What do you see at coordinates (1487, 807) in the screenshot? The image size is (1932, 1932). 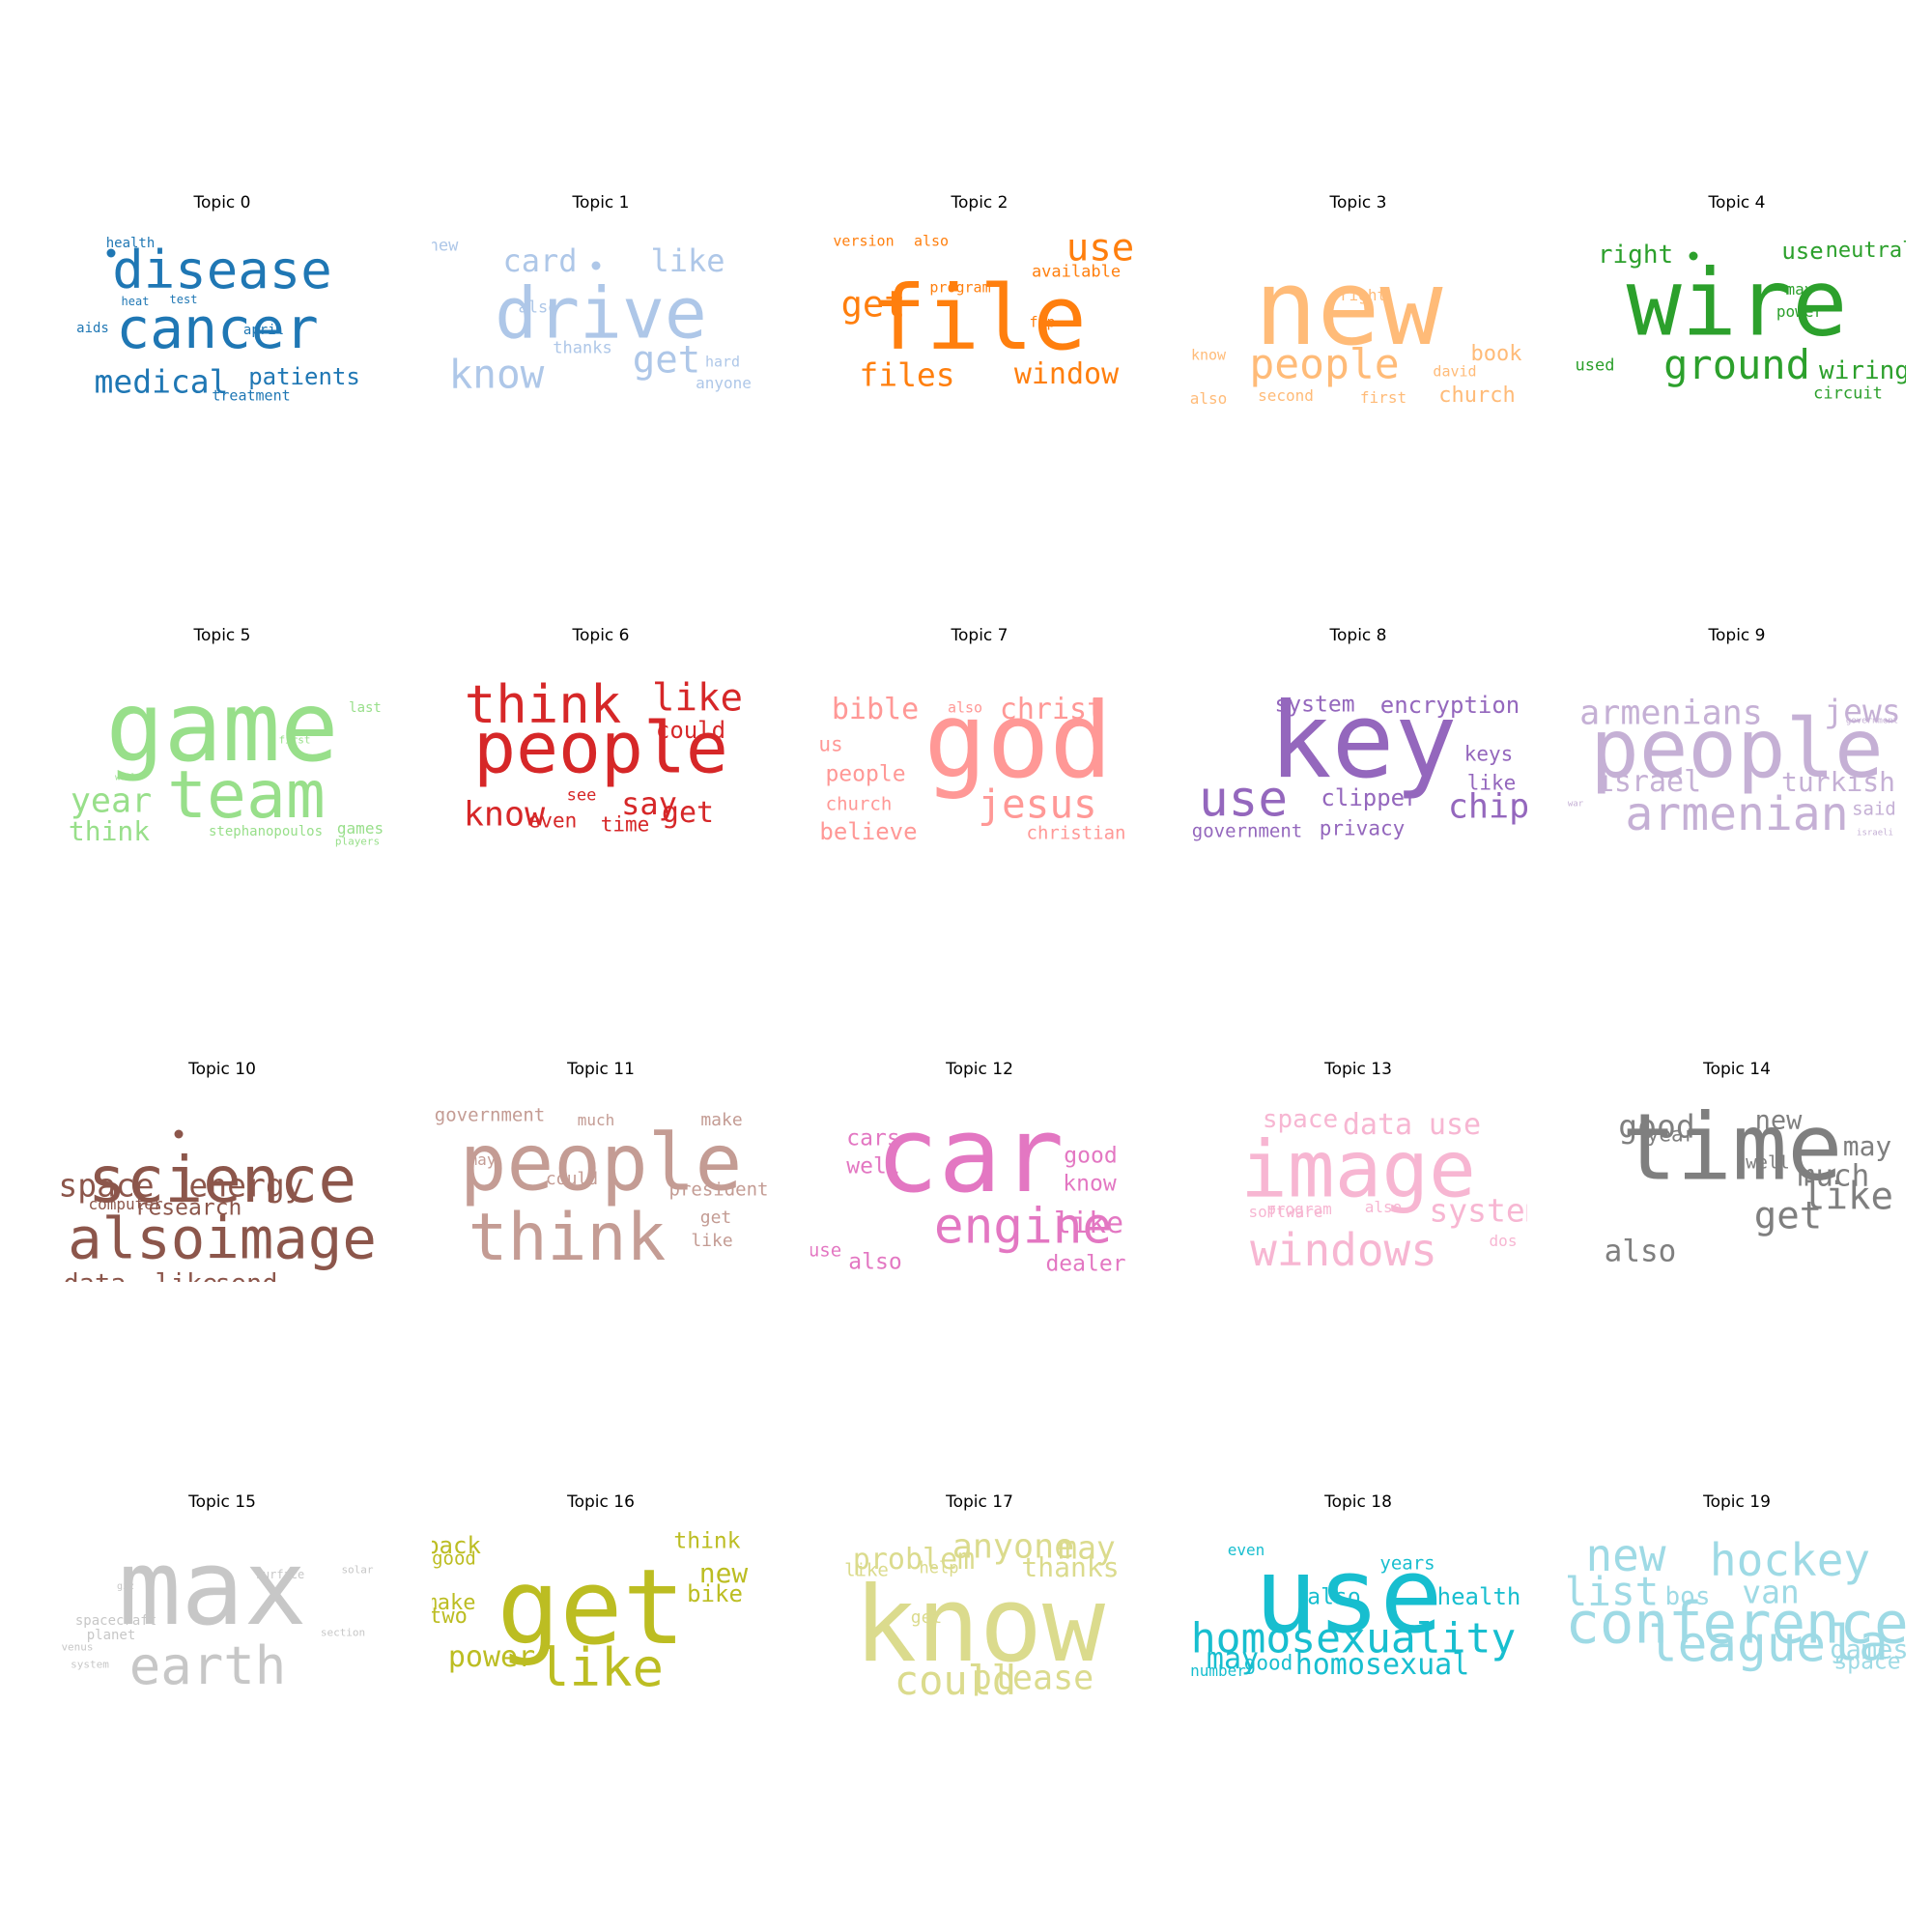 I see `wordcloud-word: chip` at bounding box center [1487, 807].